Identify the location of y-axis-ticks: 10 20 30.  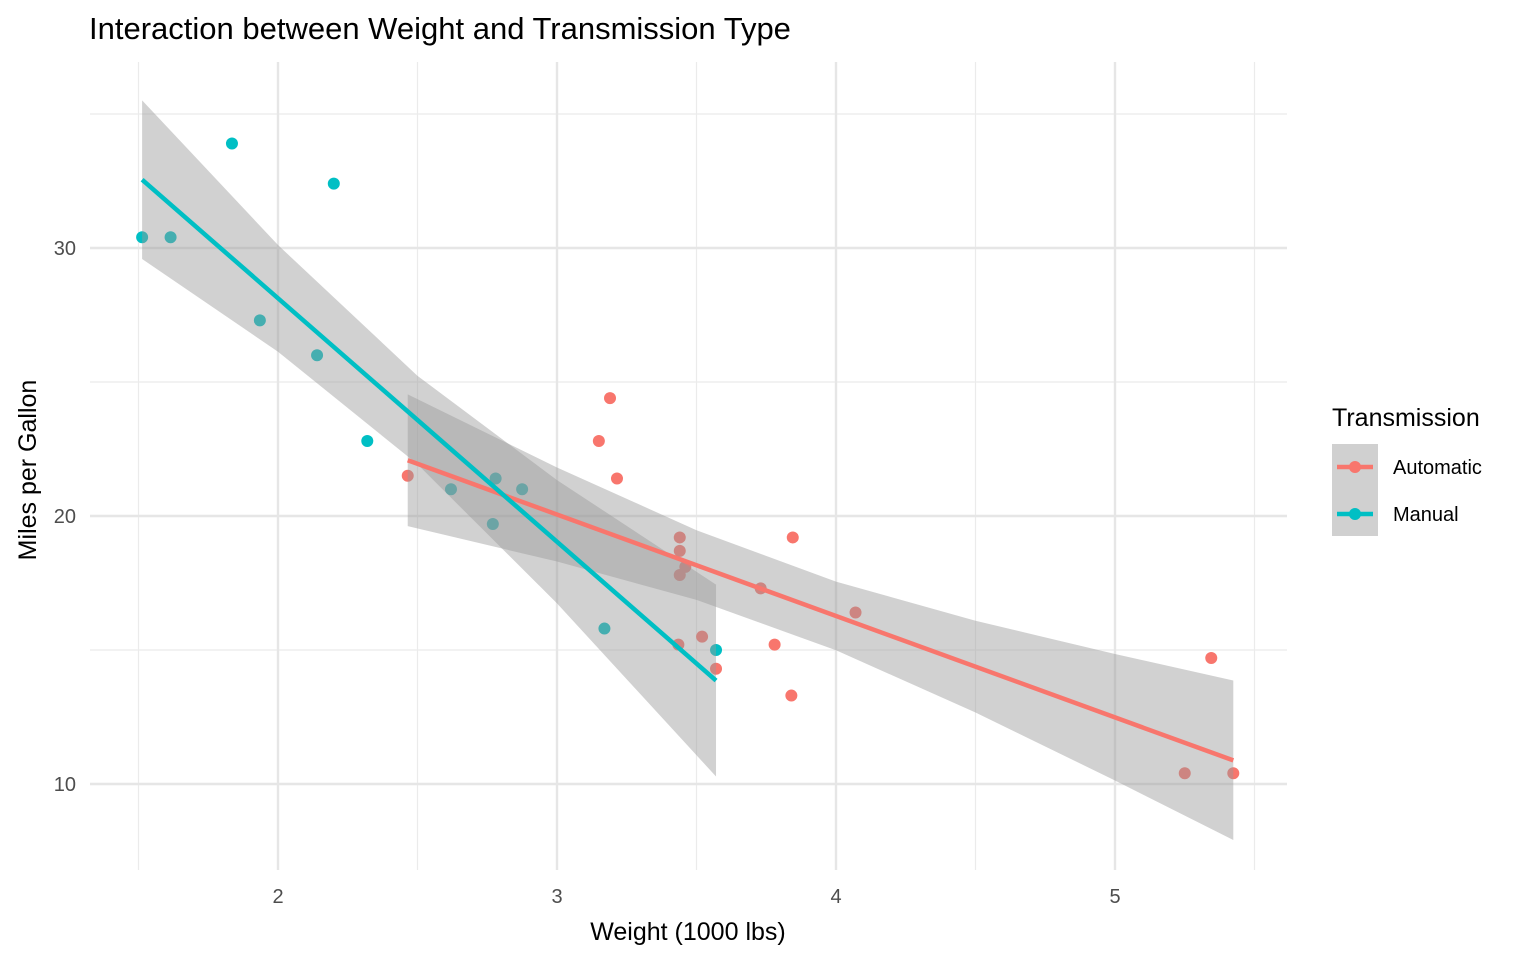
(65, 517).